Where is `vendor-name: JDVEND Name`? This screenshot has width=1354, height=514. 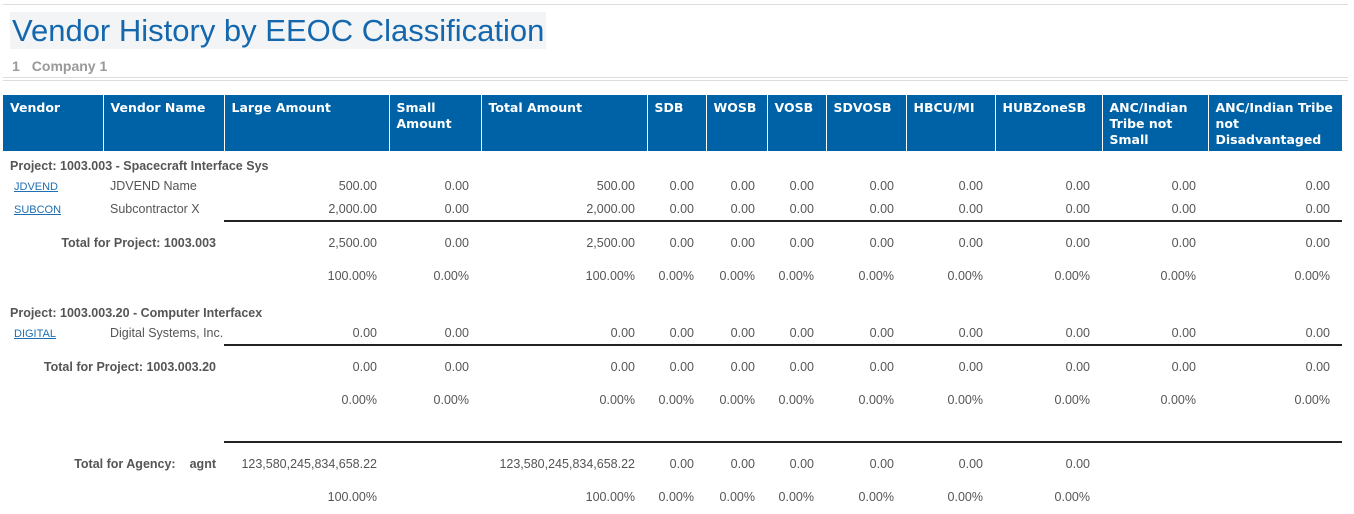
vendor-name: JDVEND Name is located at coordinates (153, 185).